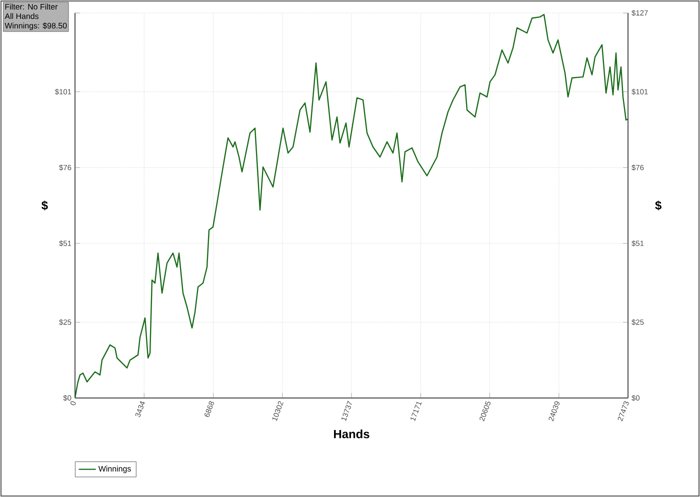  I want to click on y2-axis-title: $, so click(658, 205).